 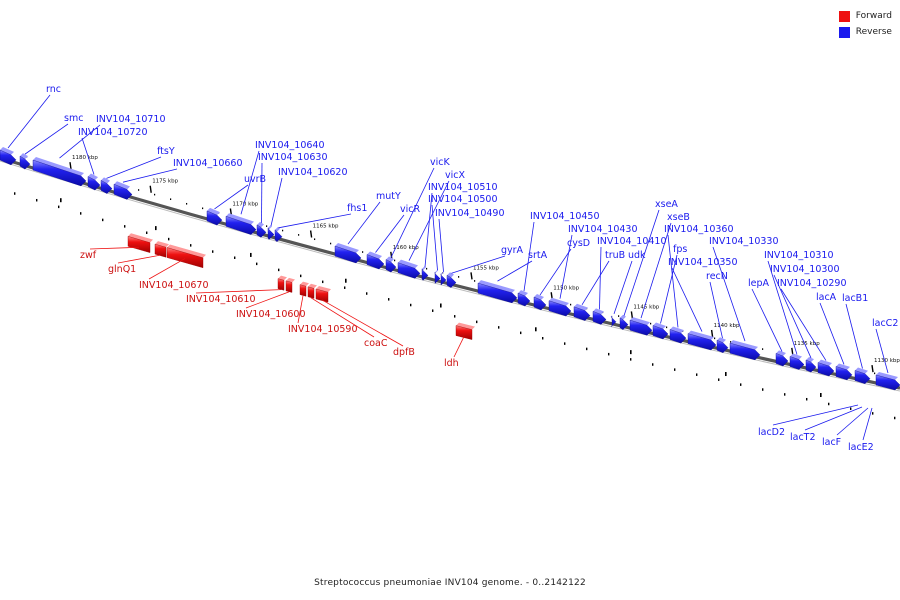 I want to click on gene-feature-vicR, so click(x=375, y=262).